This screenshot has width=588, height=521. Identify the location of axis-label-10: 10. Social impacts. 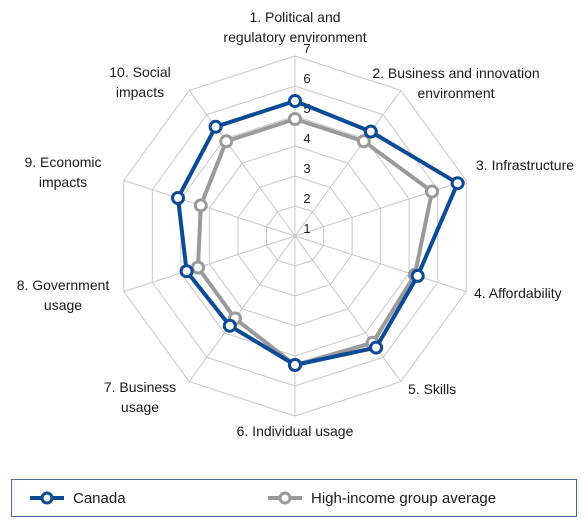
(139, 82).